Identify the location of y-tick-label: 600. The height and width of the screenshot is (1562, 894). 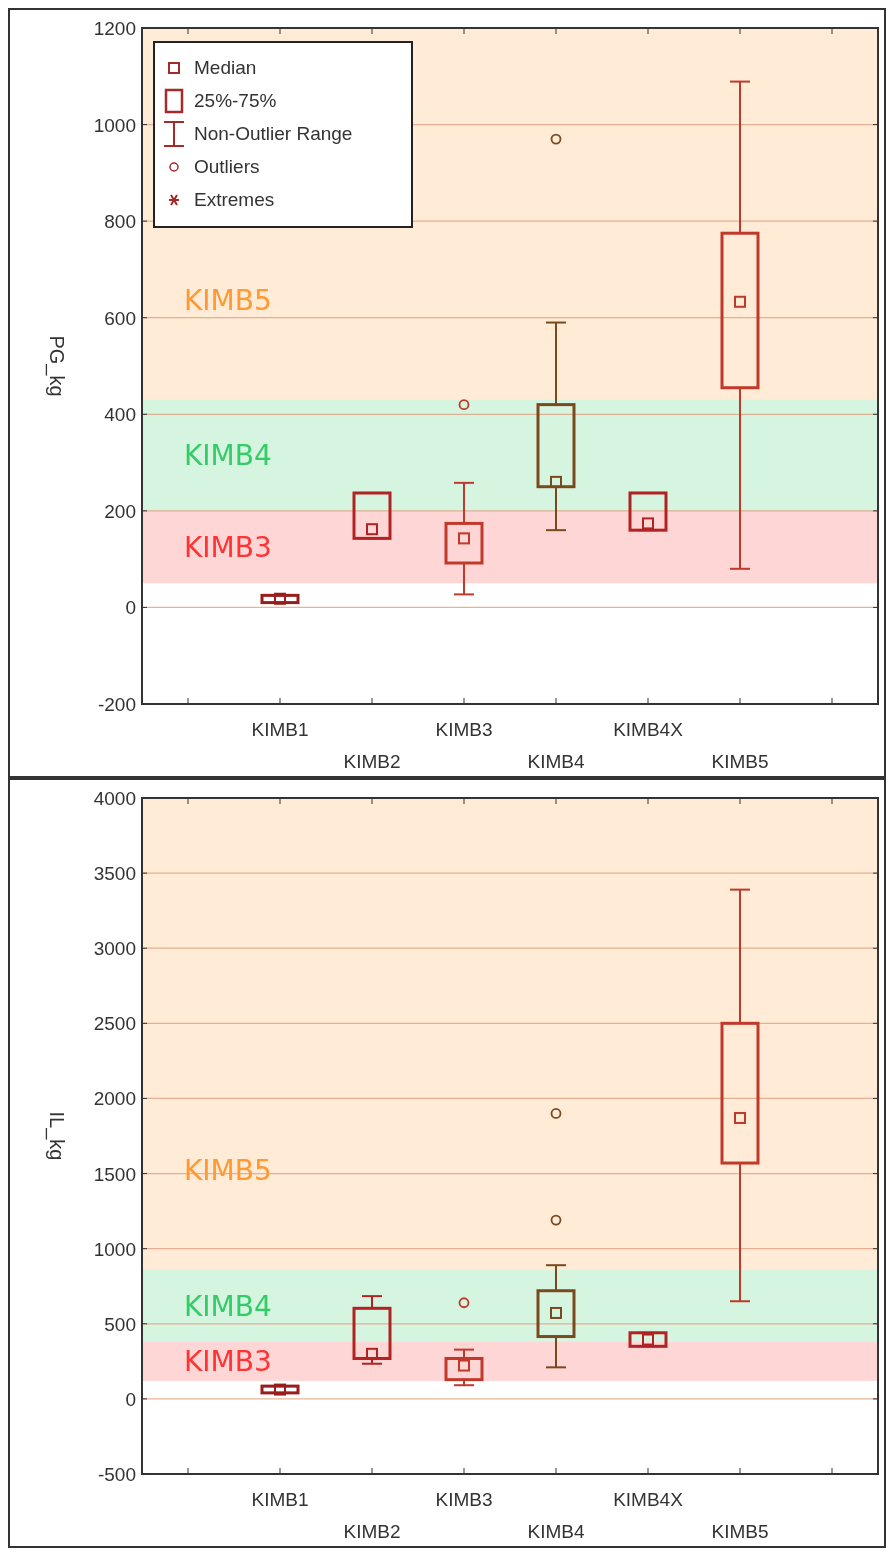
(120, 318).